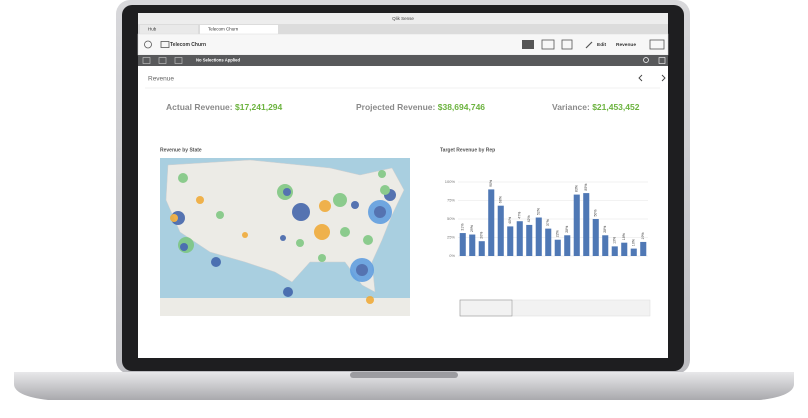 This screenshot has width=808, height=418. I want to click on edit-button: Edit, so click(601, 45).